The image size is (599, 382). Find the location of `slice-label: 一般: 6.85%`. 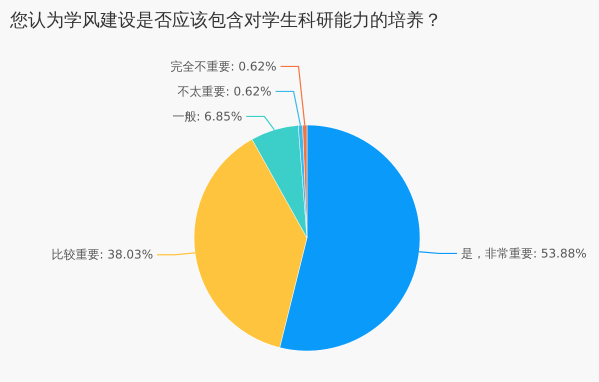

slice-label: 一般: 6.85% is located at coordinates (207, 116).